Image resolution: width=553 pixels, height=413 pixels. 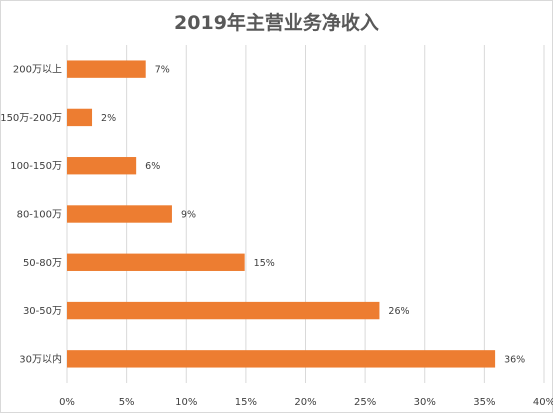 I want to click on x-tick-label: 0%, so click(x=67, y=402).